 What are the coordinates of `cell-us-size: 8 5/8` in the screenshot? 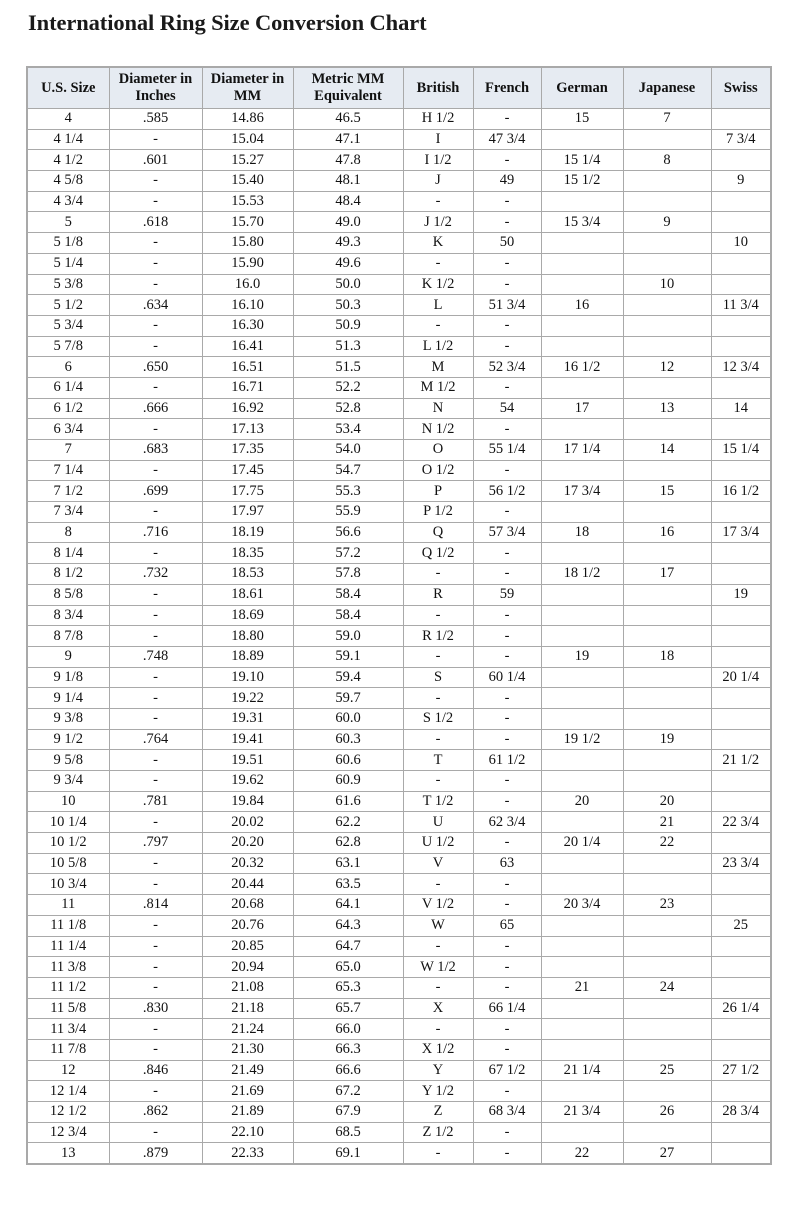 It's located at (68, 594).